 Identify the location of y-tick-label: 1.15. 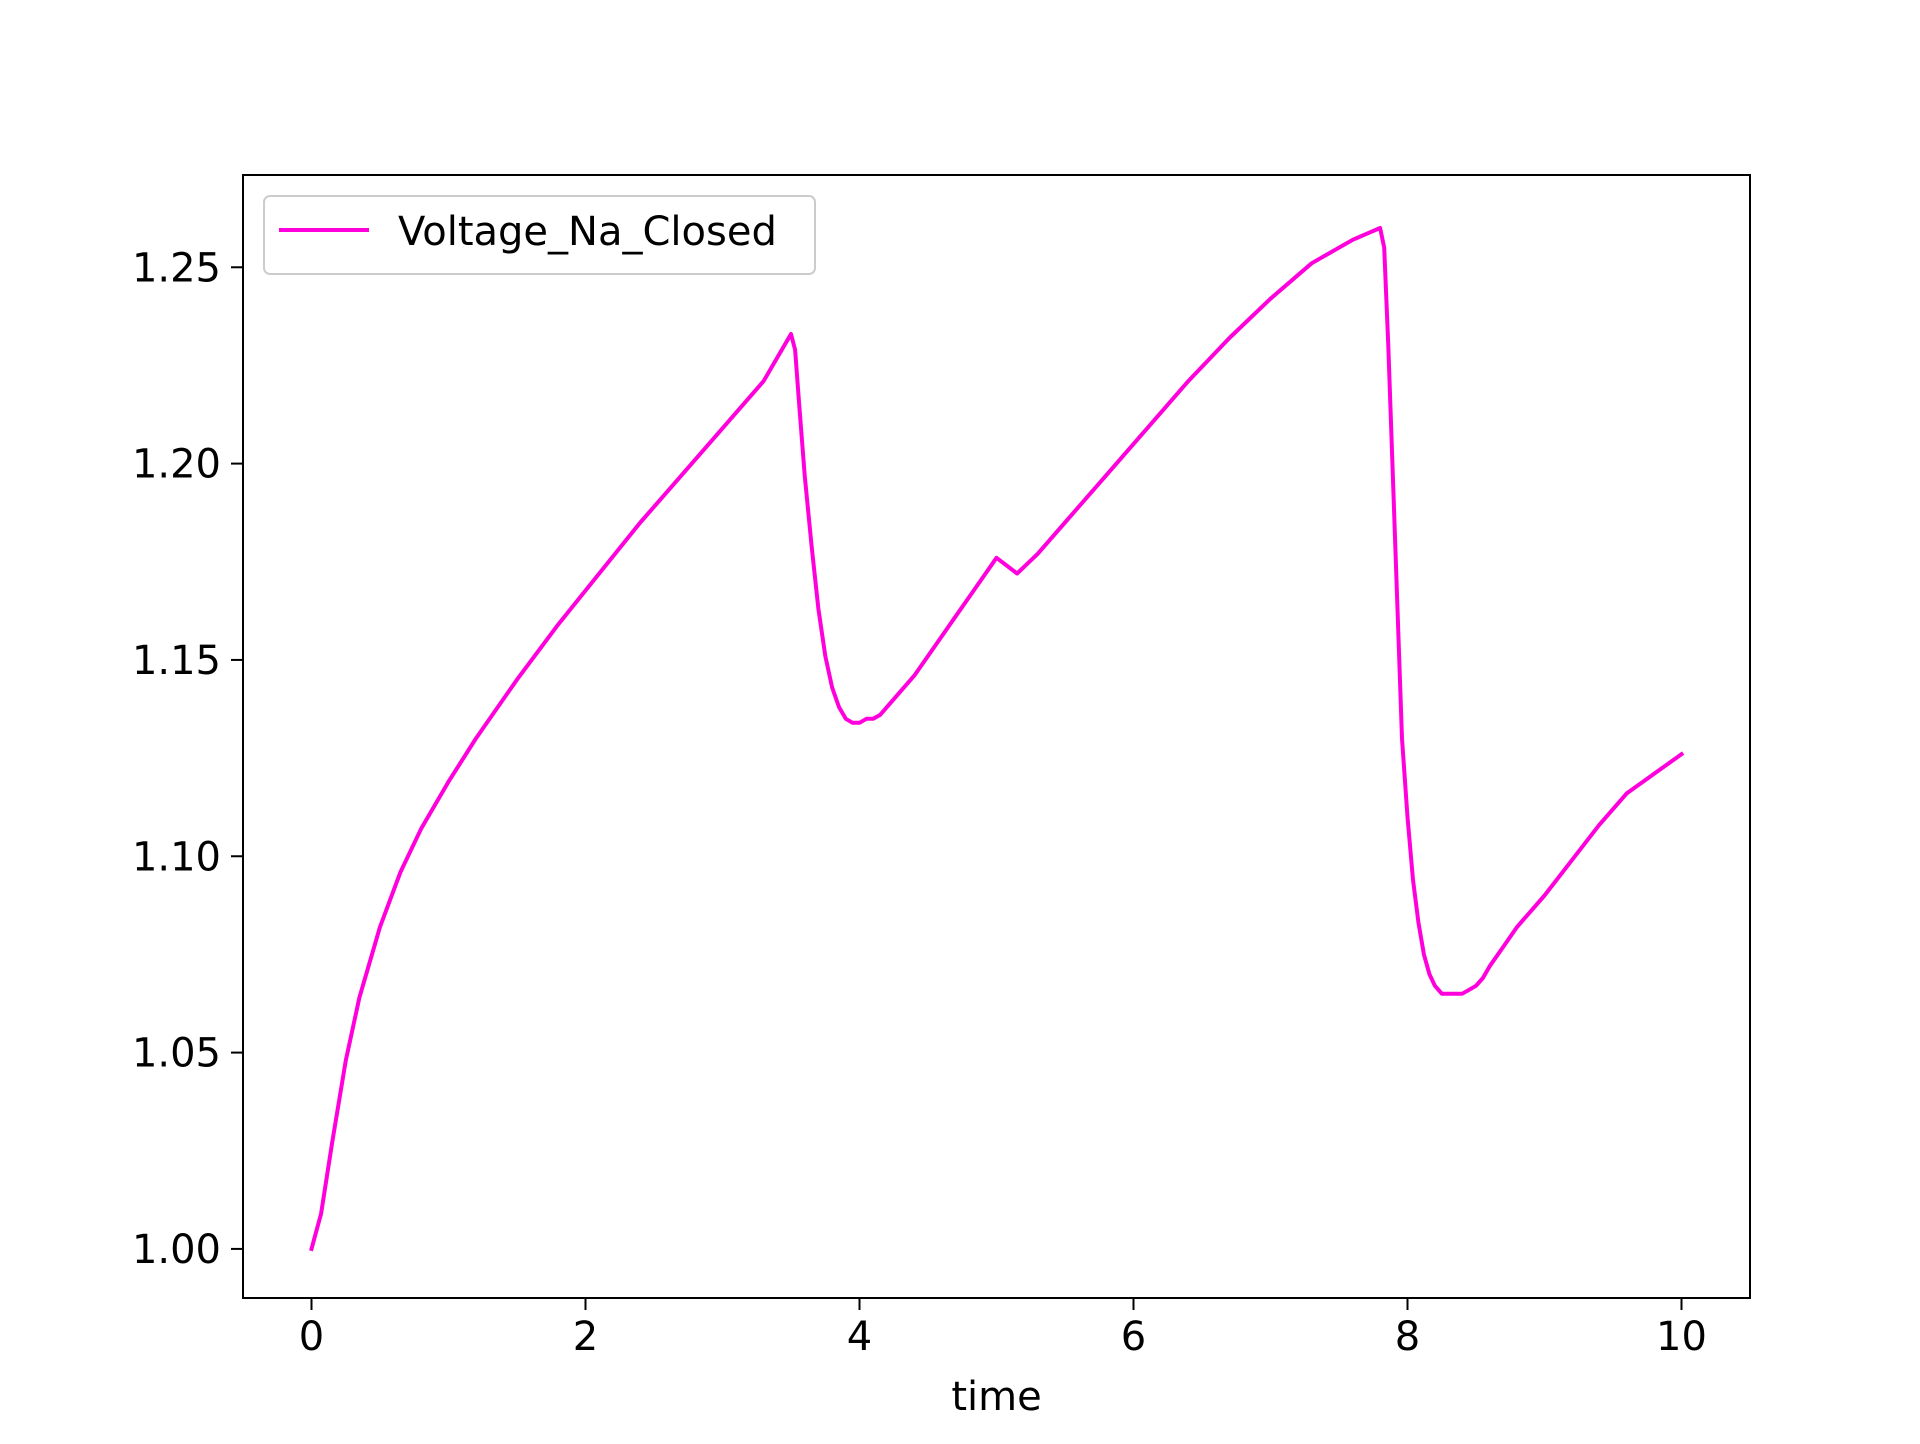
(176, 661).